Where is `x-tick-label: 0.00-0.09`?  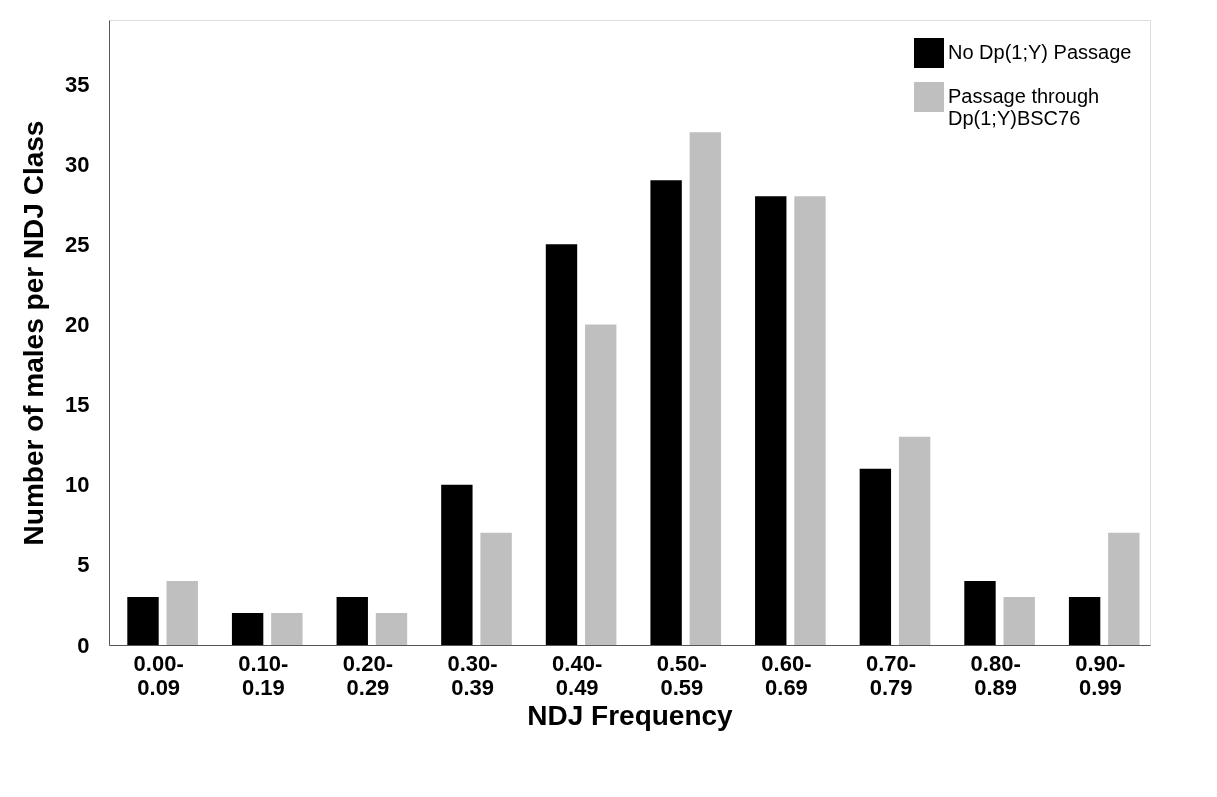 x-tick-label: 0.00-0.09 is located at coordinates (158, 675).